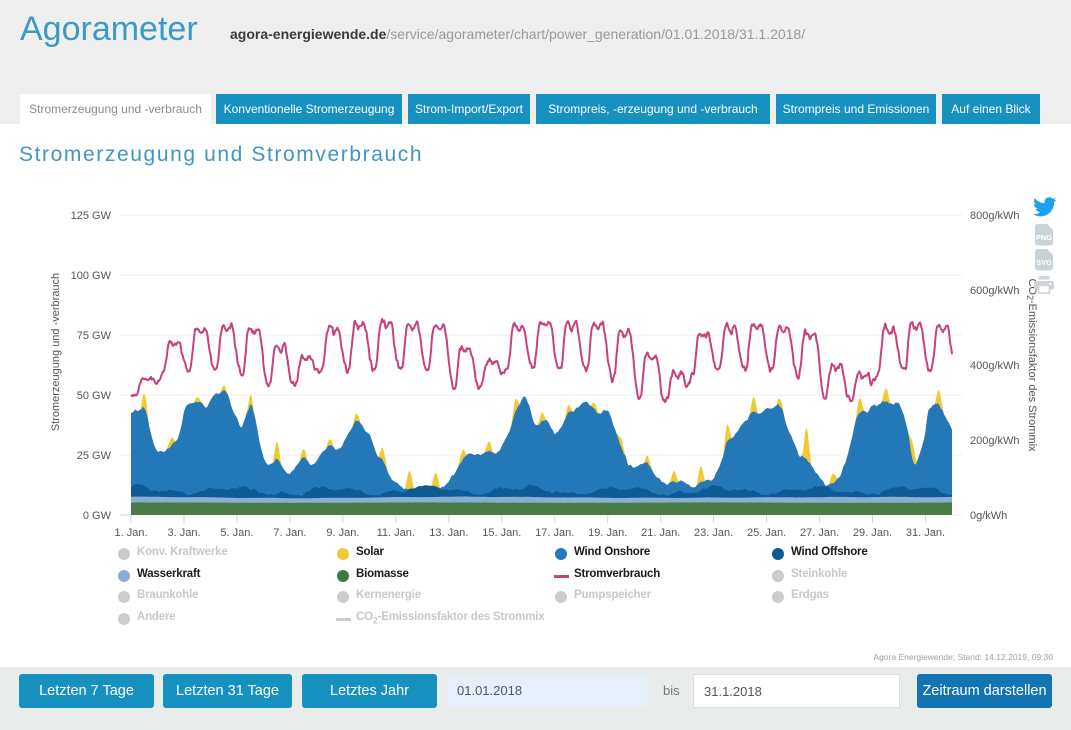 The image size is (1071, 730). What do you see at coordinates (289, 533) in the screenshot?
I see `svg-text: 7. Jan.` at bounding box center [289, 533].